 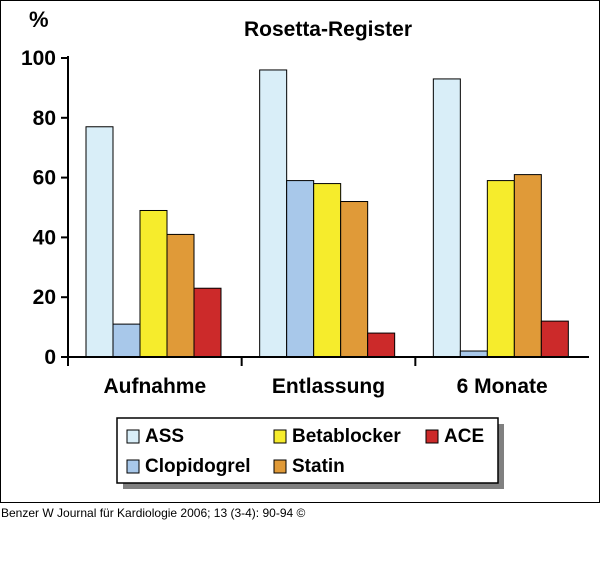 I want to click on legend-box, so click(x=307, y=450).